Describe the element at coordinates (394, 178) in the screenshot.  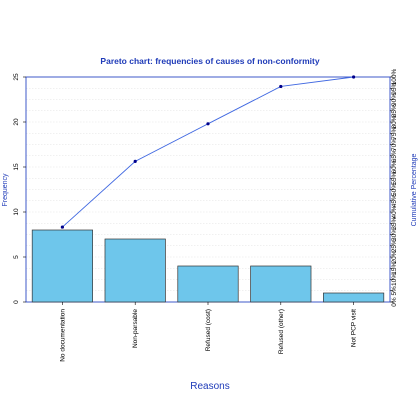
I see `y2-tick-label: 55%` at that location.